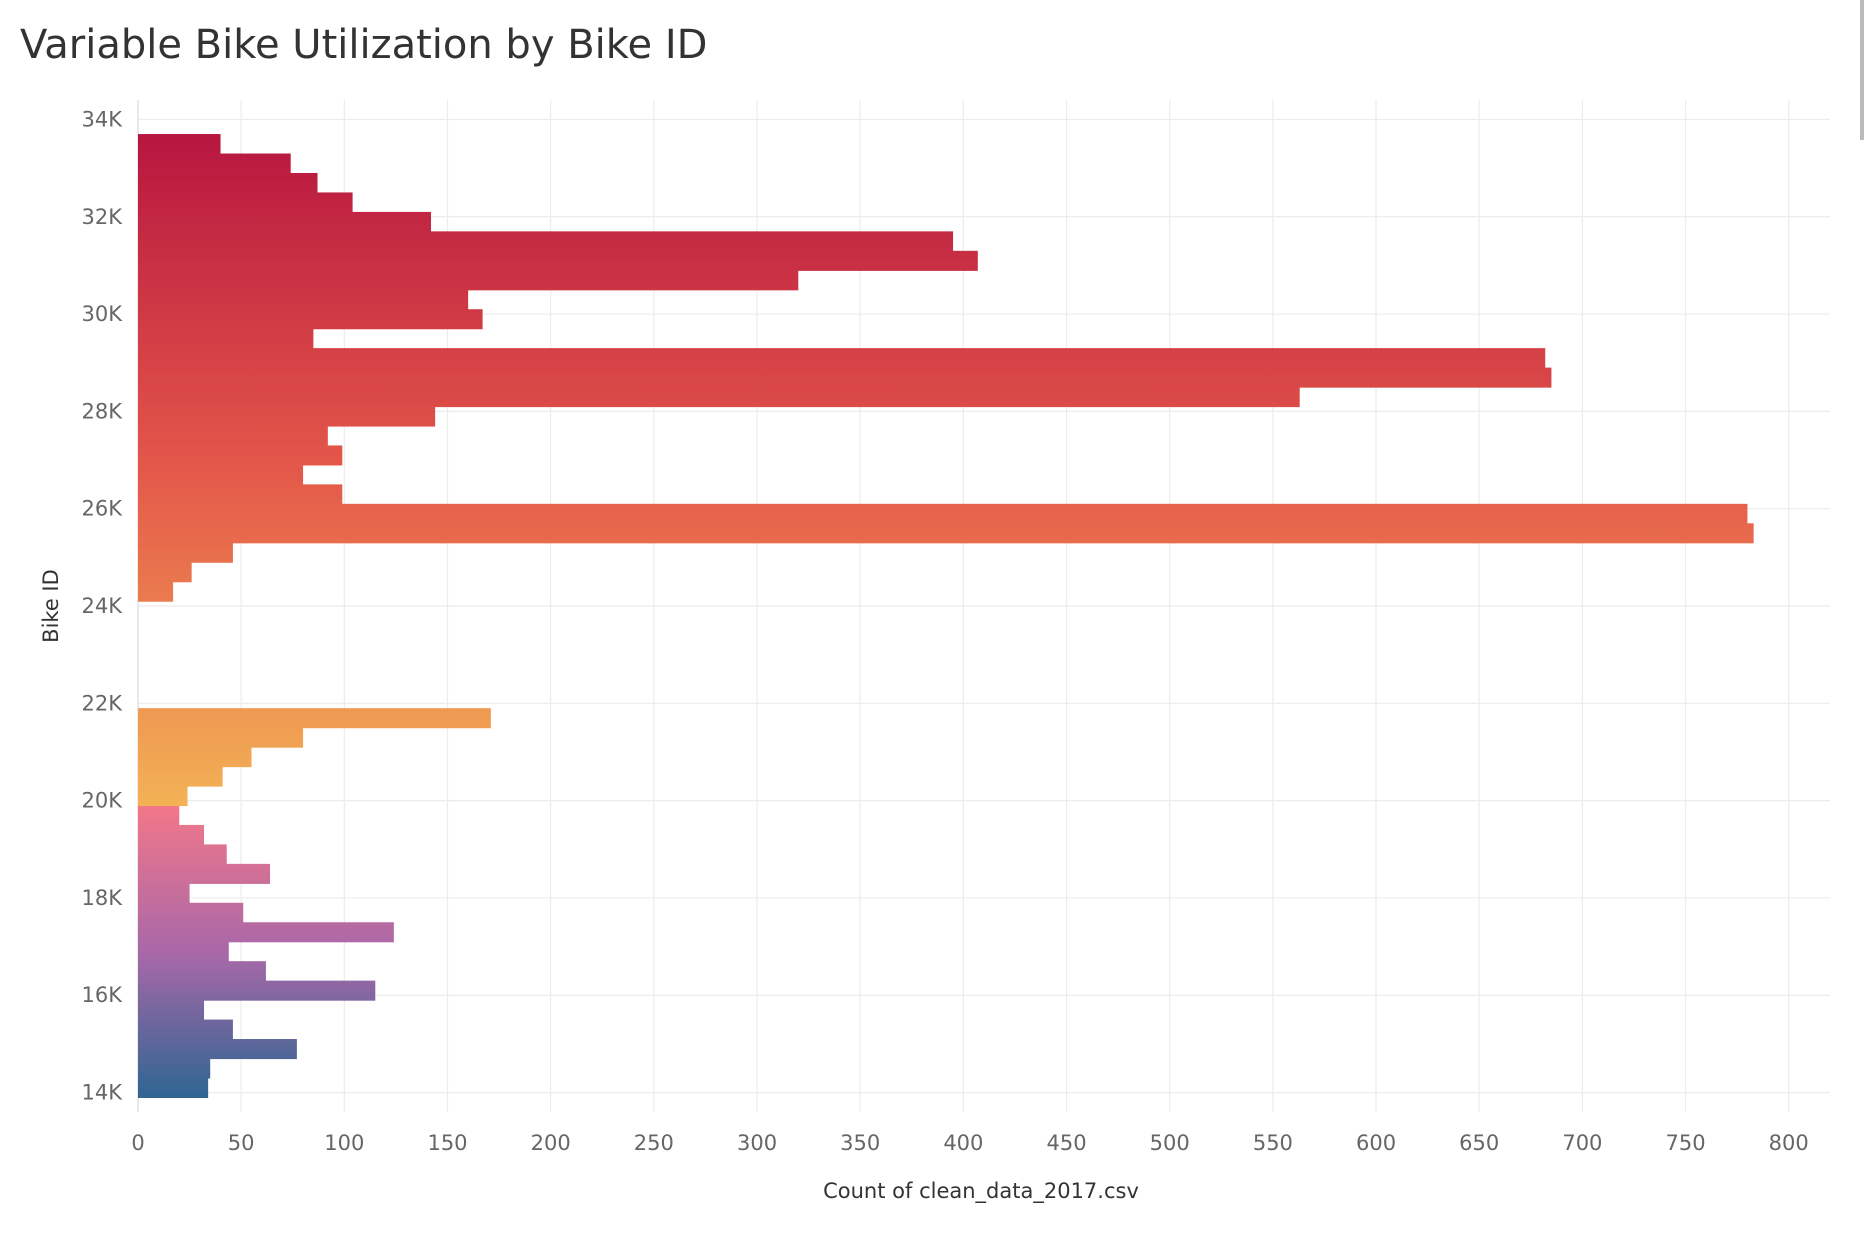  What do you see at coordinates (654, 1143) in the screenshot?
I see `x-tick-label: 250` at bounding box center [654, 1143].